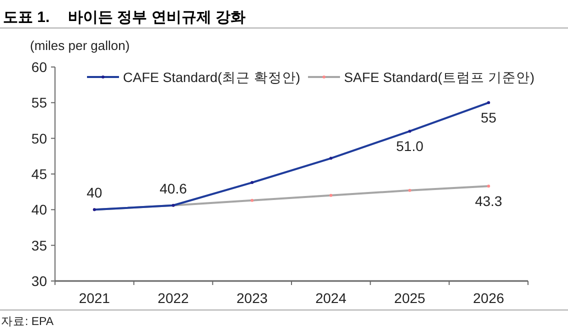 This screenshot has height=329, width=568. What do you see at coordinates (39, 281) in the screenshot?
I see `y-tick-label: 30` at bounding box center [39, 281].